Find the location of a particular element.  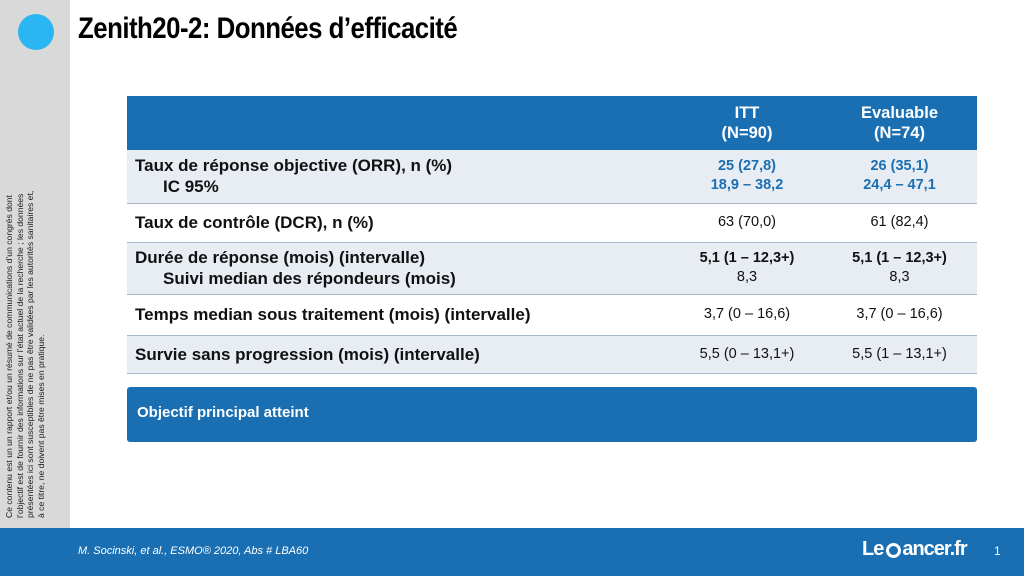

evaluable-value-cell: 5,5 (1 – 13,1+) is located at coordinates (899, 354).